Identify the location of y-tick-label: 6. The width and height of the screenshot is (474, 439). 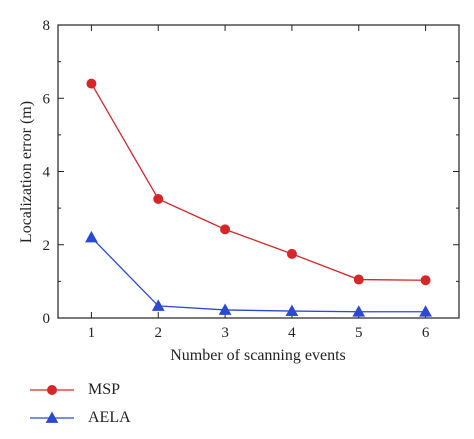
(47, 99).